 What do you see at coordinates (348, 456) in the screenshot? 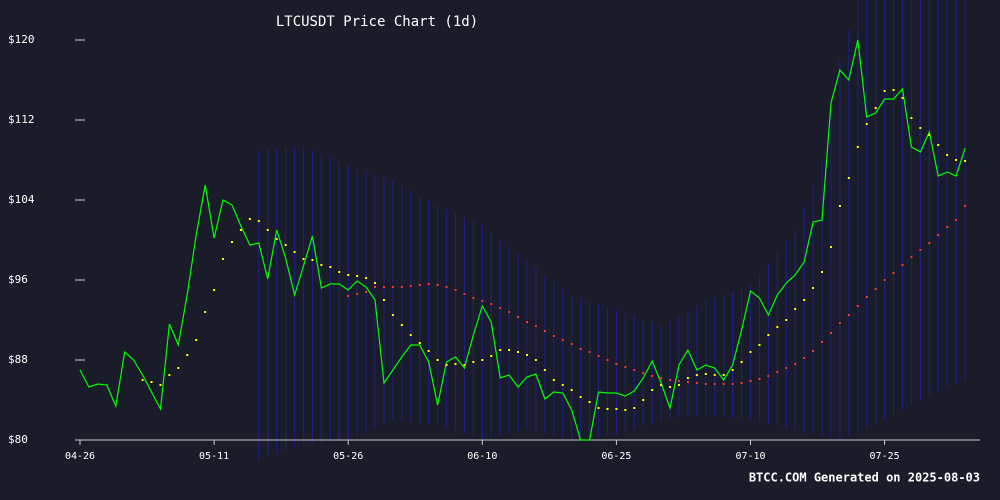
I see `x-tick-label: 05-26` at bounding box center [348, 456].